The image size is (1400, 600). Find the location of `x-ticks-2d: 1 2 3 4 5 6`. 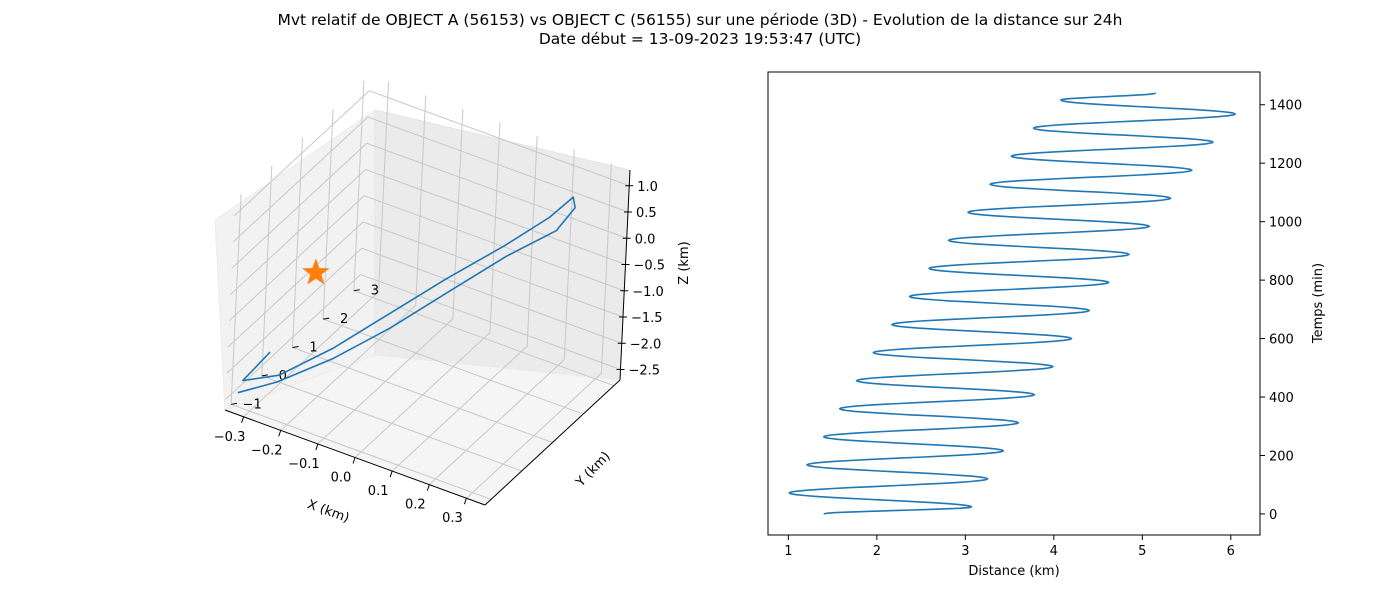

x-ticks-2d: 1 2 3 4 5 6 is located at coordinates (1009, 547).